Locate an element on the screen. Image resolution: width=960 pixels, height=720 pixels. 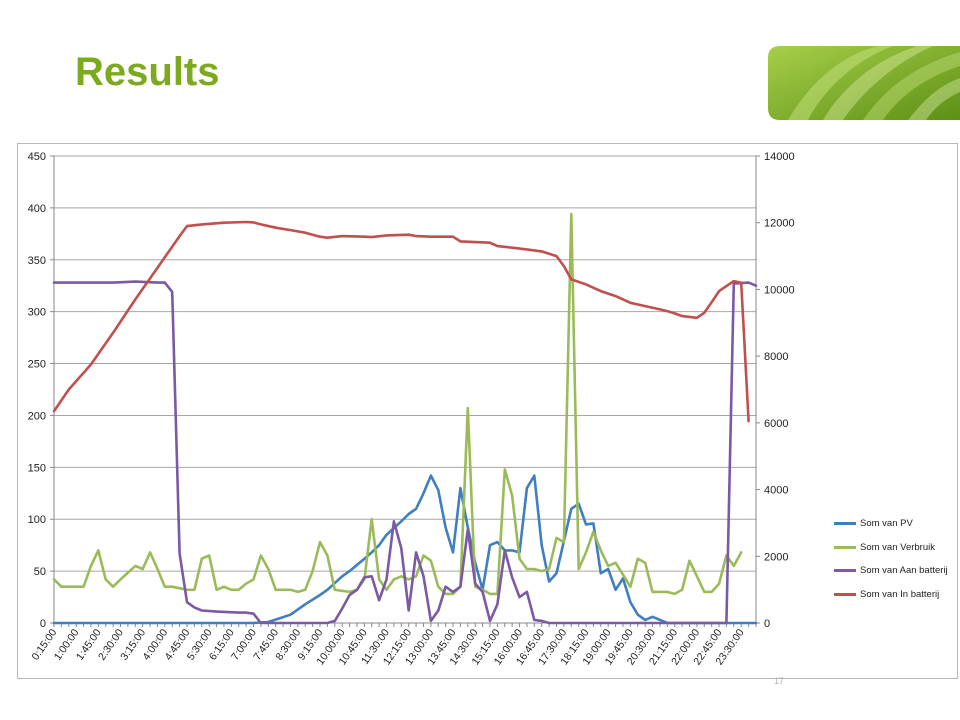
y-right-tick-label: 2000 is located at coordinates (776, 557).